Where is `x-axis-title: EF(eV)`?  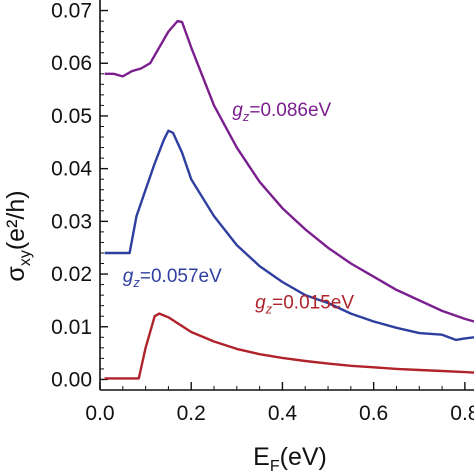 x-axis-title: EF(eV) is located at coordinates (290, 458).